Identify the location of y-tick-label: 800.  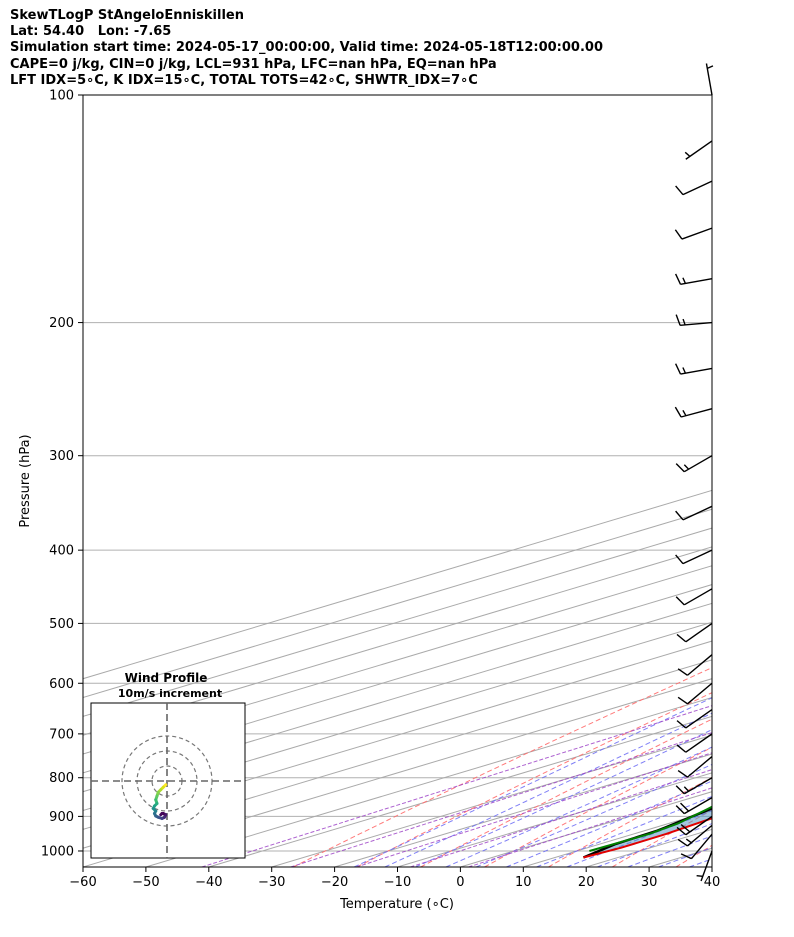
(61, 778).